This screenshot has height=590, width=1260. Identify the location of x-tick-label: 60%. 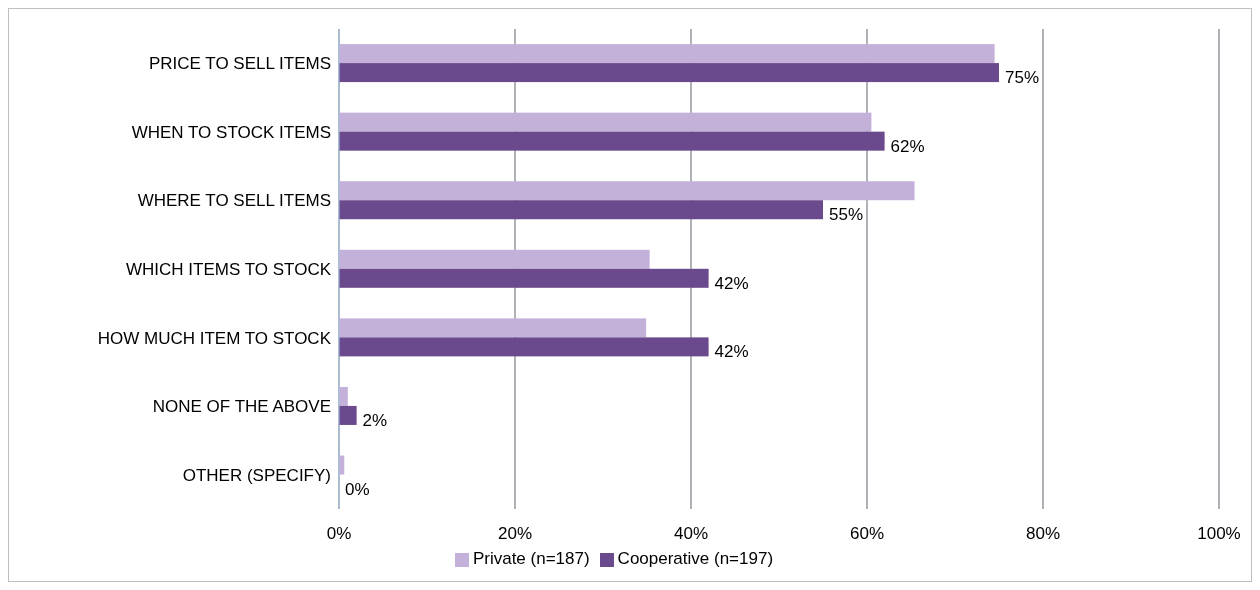
(867, 534).